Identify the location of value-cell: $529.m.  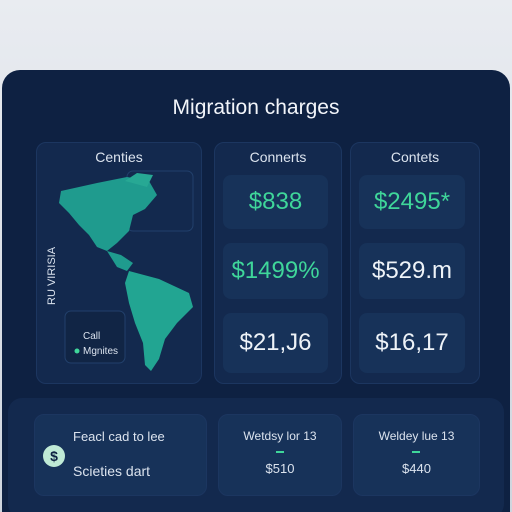
(412, 271).